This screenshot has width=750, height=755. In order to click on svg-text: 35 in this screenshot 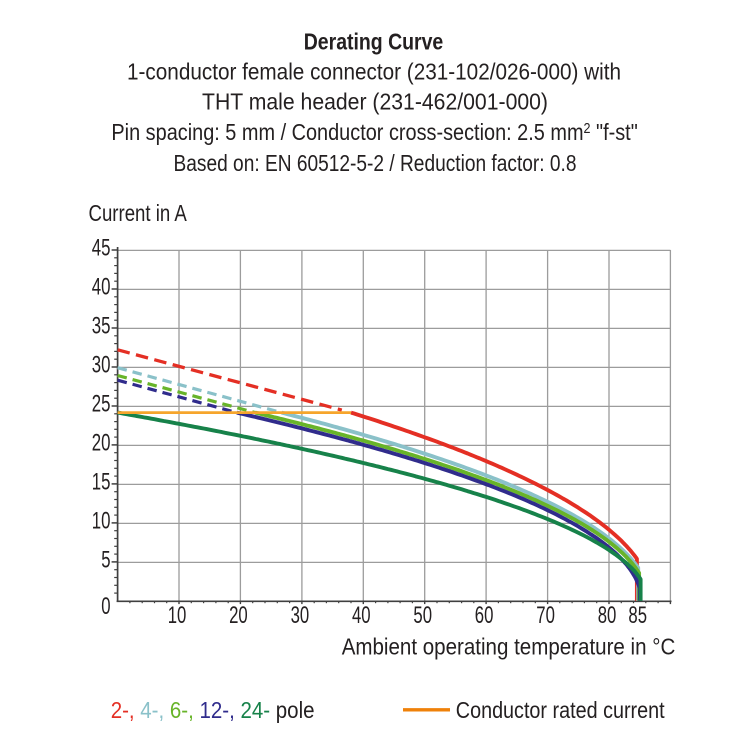, I will do `click(101, 326)`.